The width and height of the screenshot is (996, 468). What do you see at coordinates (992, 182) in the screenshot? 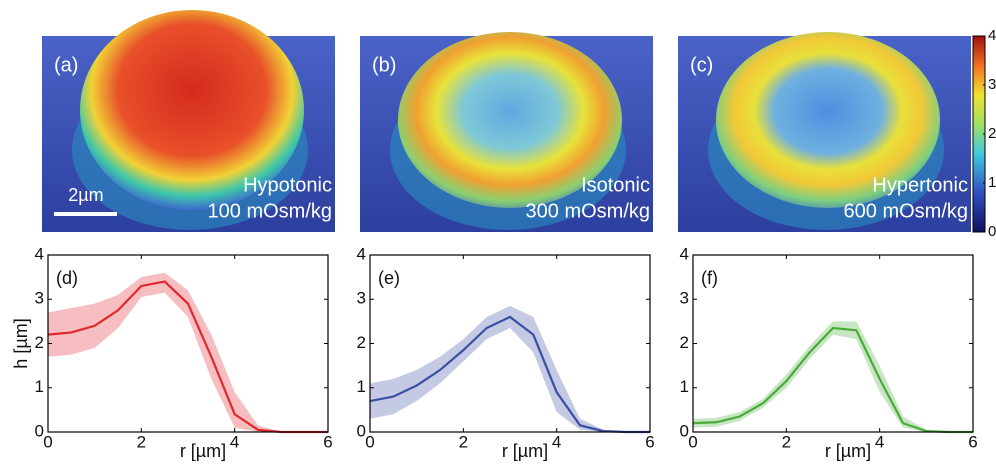
I see `colorbar-tick-label: 1` at bounding box center [992, 182].